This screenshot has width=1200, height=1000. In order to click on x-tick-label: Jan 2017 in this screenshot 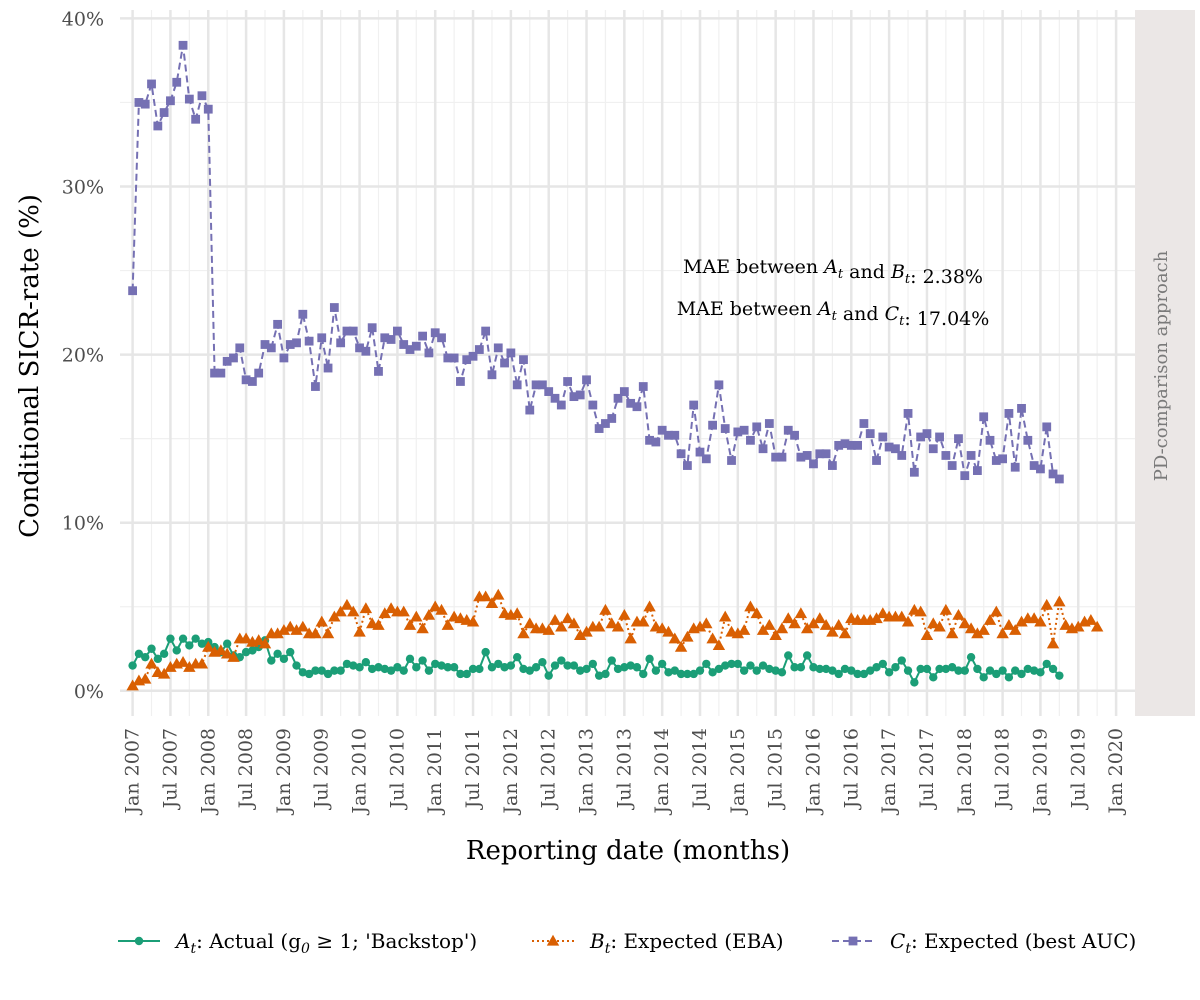, I will do `click(889, 772)`.